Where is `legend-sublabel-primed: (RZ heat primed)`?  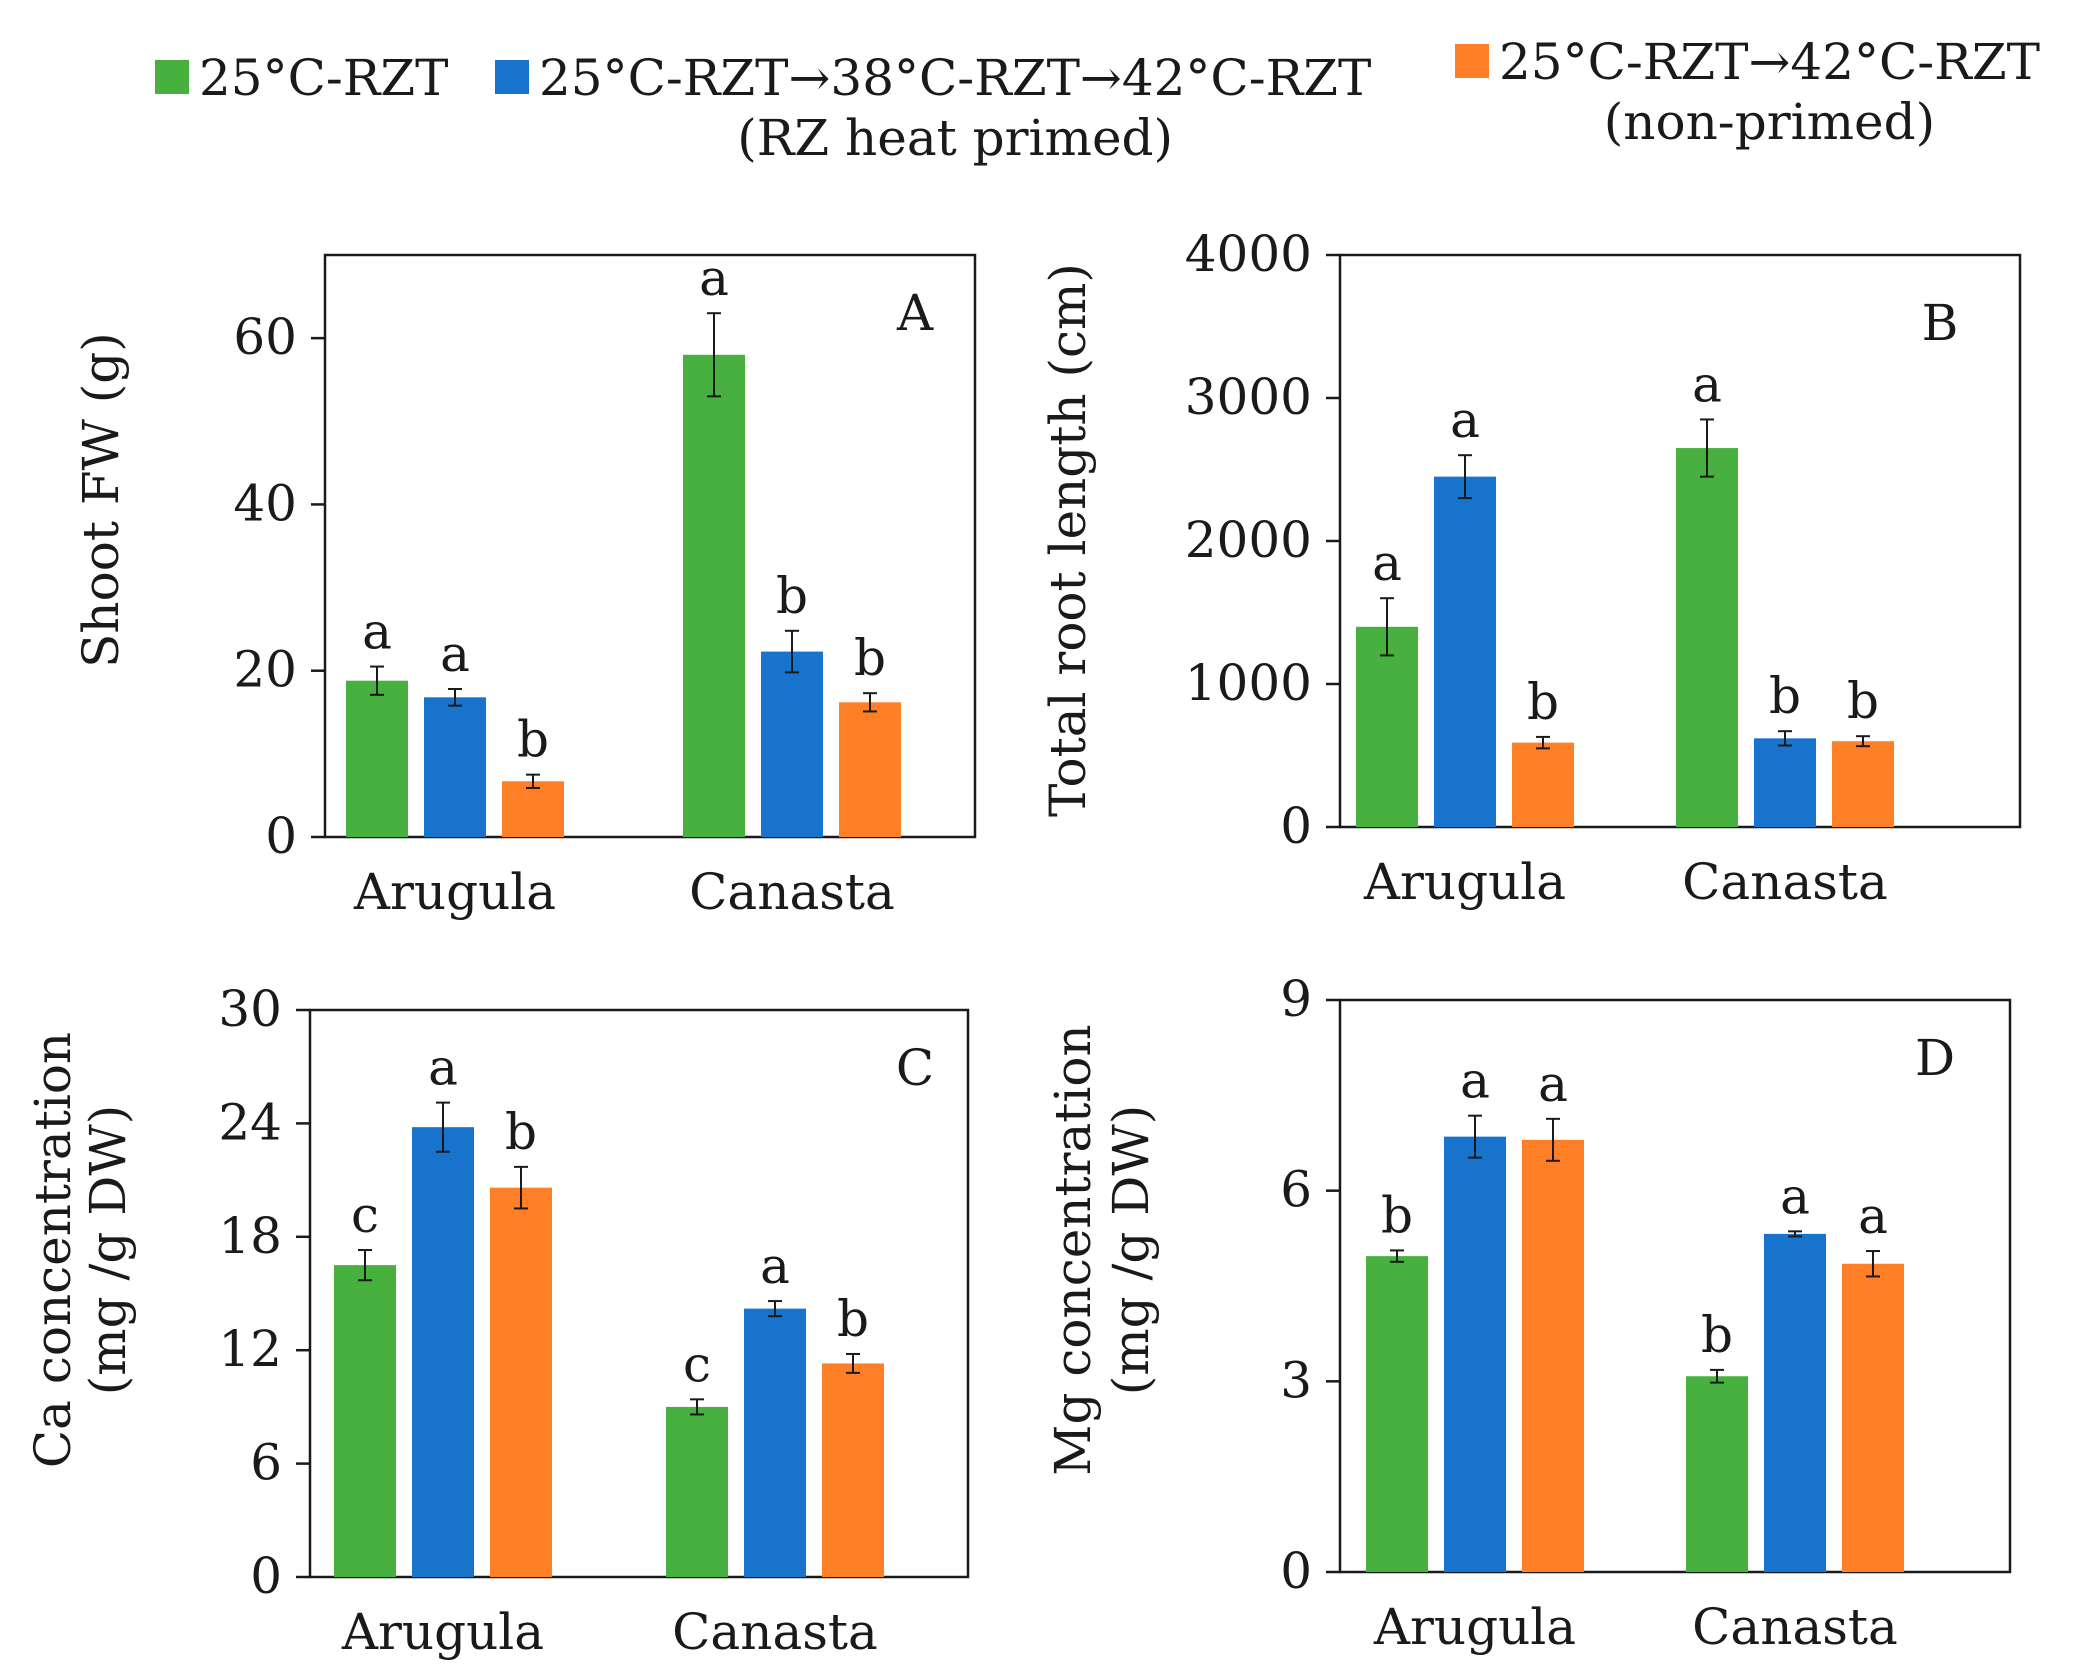 legend-sublabel-primed: (RZ heat primed) is located at coordinates (955, 138).